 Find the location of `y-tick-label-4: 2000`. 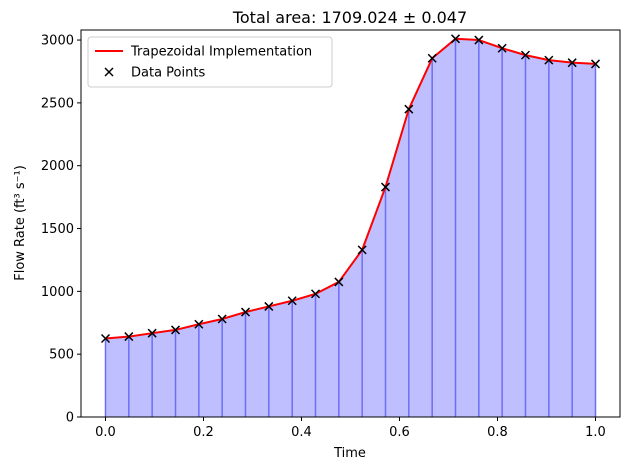

y-tick-label-4: 2000 is located at coordinates (57, 166).